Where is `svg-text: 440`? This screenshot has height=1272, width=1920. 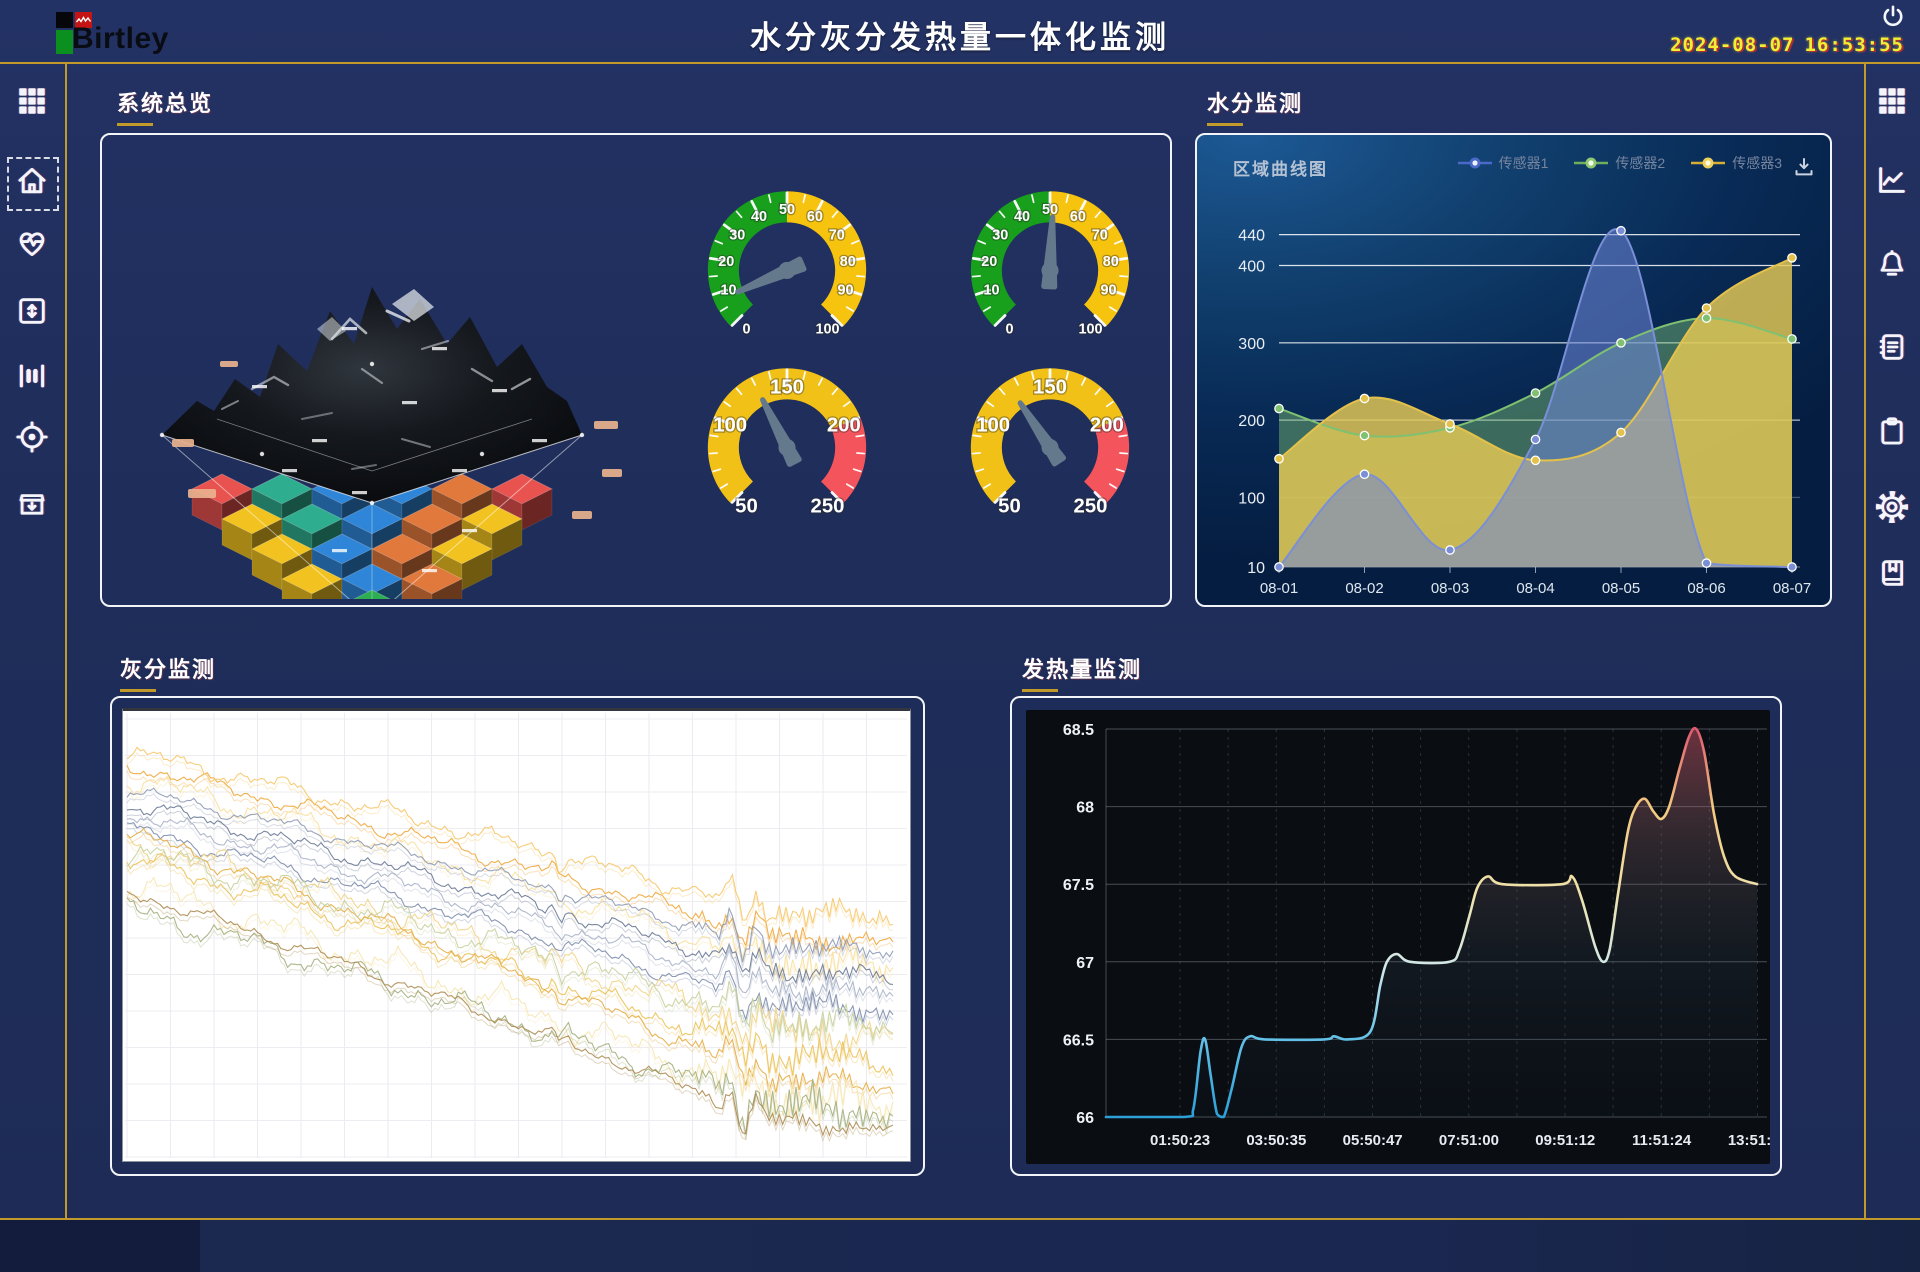
svg-text: 440 is located at coordinates (1251, 236).